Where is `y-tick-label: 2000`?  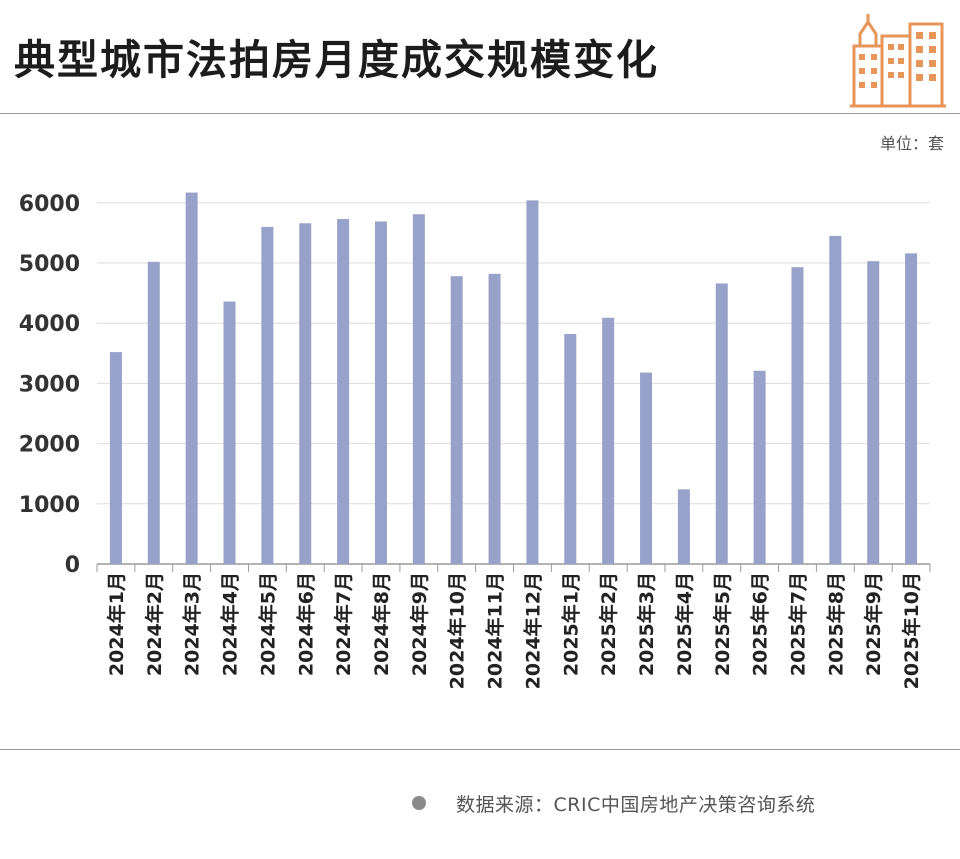 y-tick-label: 2000 is located at coordinates (49, 445).